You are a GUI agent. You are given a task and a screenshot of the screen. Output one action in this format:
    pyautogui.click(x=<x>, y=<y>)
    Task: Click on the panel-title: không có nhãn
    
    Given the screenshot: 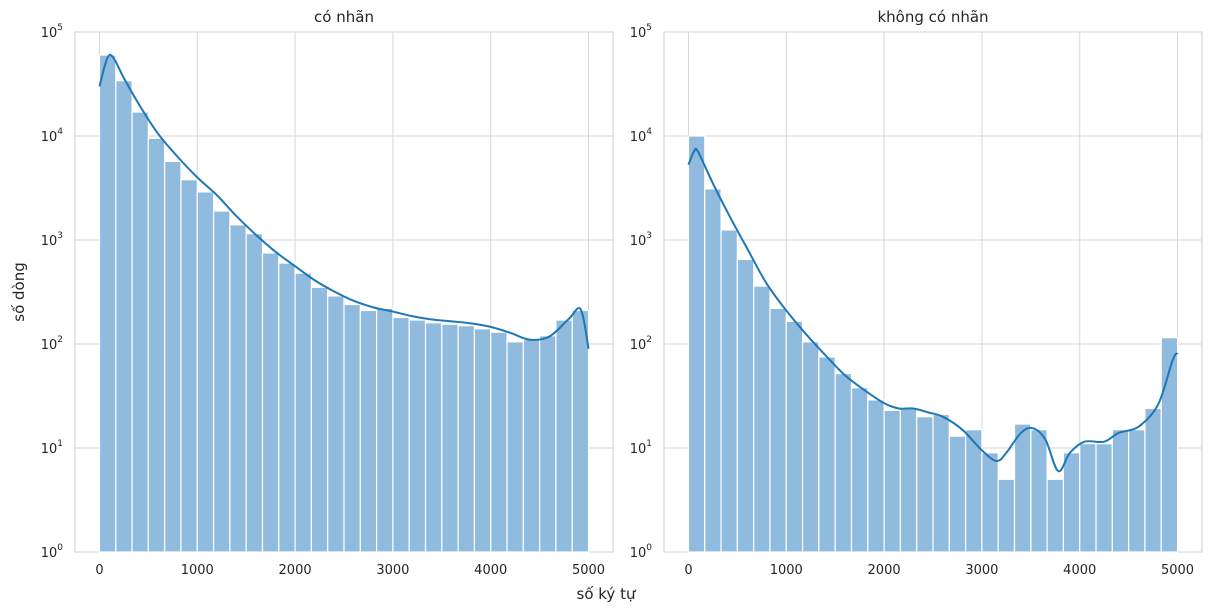 What is the action you would take?
    pyautogui.click(x=932, y=17)
    